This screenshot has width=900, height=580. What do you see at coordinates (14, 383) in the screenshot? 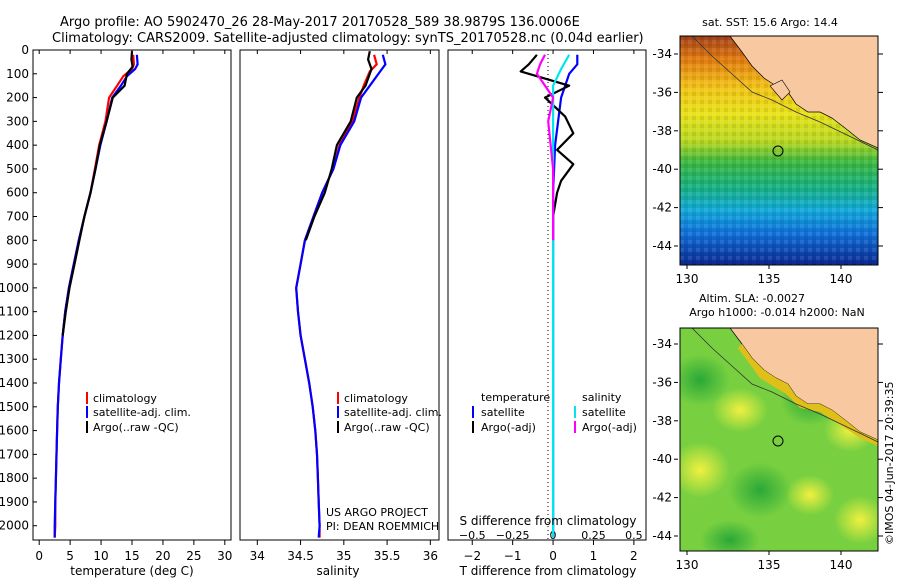
I see `y-tick-label: 1400` at bounding box center [14, 383].